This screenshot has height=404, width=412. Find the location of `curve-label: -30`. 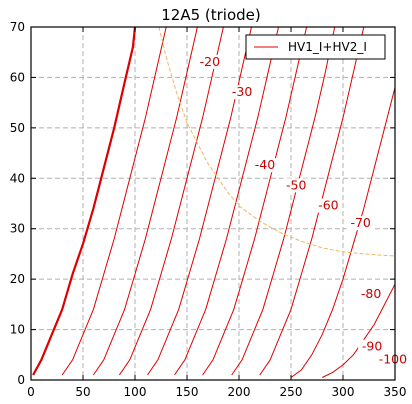

curve-label: -30 is located at coordinates (242, 91).